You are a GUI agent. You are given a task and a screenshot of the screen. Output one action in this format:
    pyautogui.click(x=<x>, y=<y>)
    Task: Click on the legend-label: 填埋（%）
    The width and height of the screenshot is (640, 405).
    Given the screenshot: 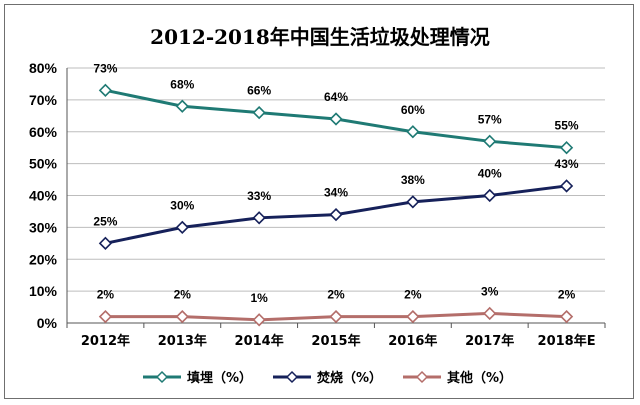 What is the action you would take?
    pyautogui.click(x=219, y=378)
    